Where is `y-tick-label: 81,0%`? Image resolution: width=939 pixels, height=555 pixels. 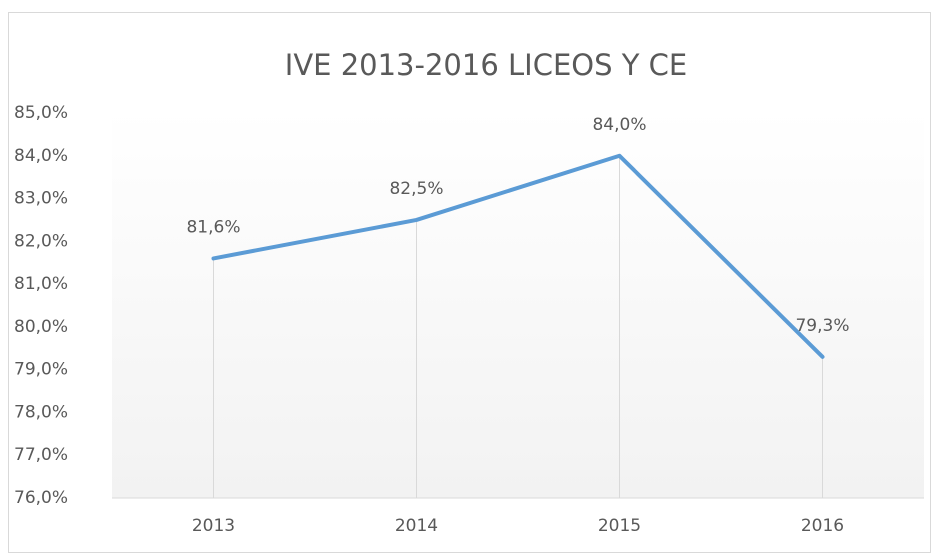 y-tick-label: 81,0% is located at coordinates (41, 284).